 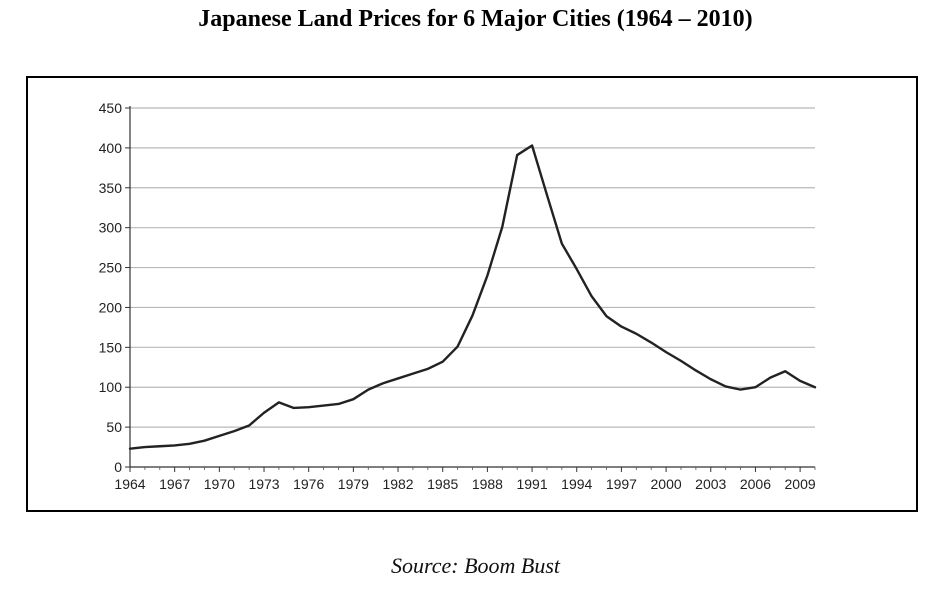 I want to click on y-tick-label-200: 200, so click(x=111, y=307).